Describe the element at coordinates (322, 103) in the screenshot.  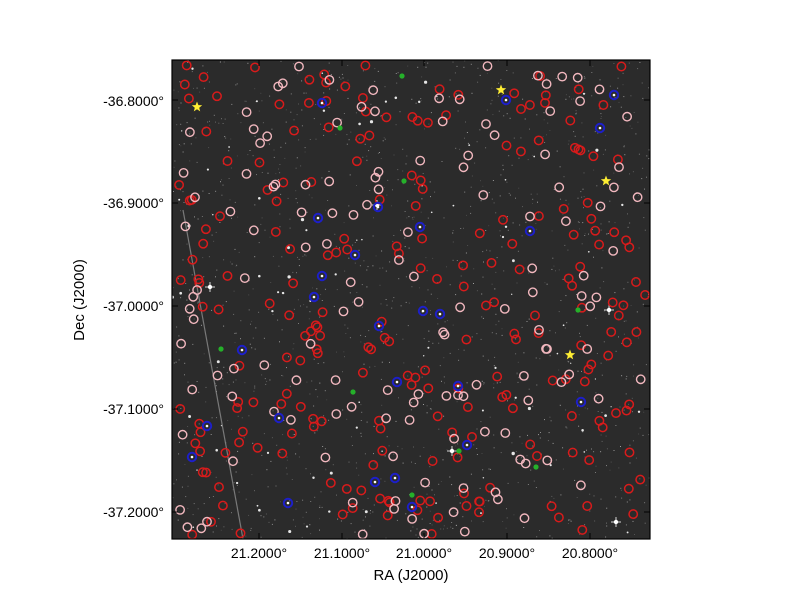
I see `blue-marker` at that location.